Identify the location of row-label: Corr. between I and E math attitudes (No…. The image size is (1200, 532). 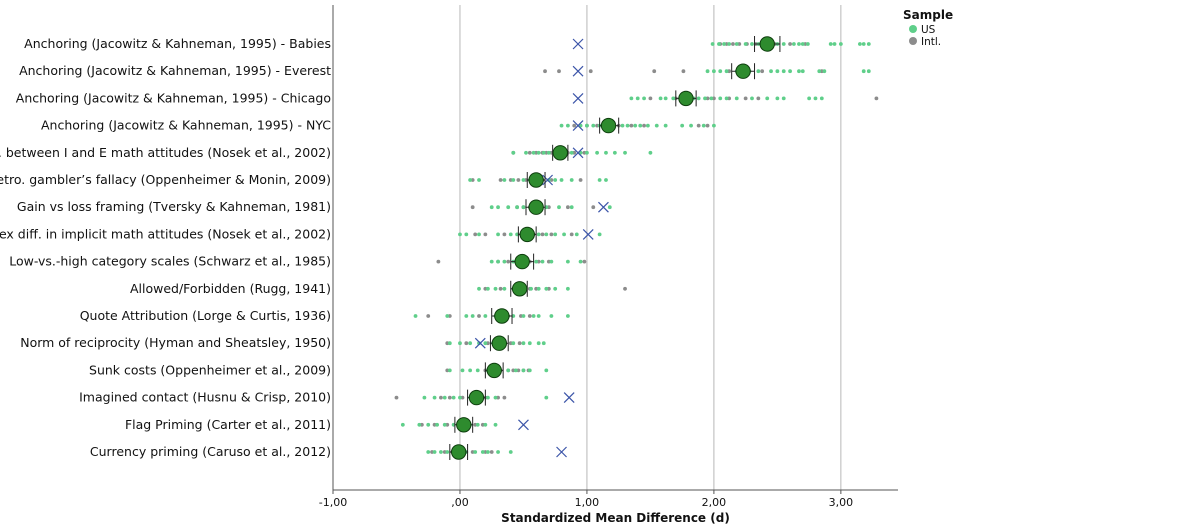
(165, 152).